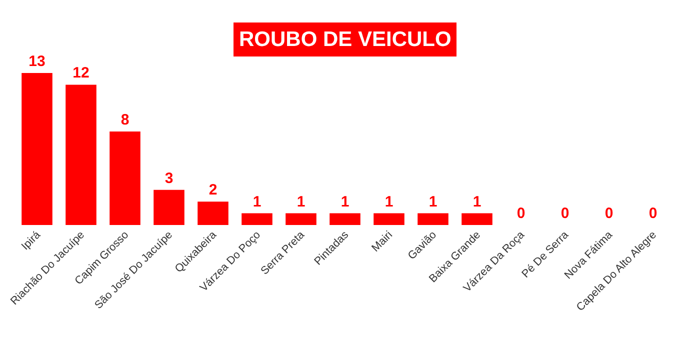 This screenshot has height=345, width=690. Describe the element at coordinates (37, 61) in the screenshot. I see `data-label: 13` at that location.